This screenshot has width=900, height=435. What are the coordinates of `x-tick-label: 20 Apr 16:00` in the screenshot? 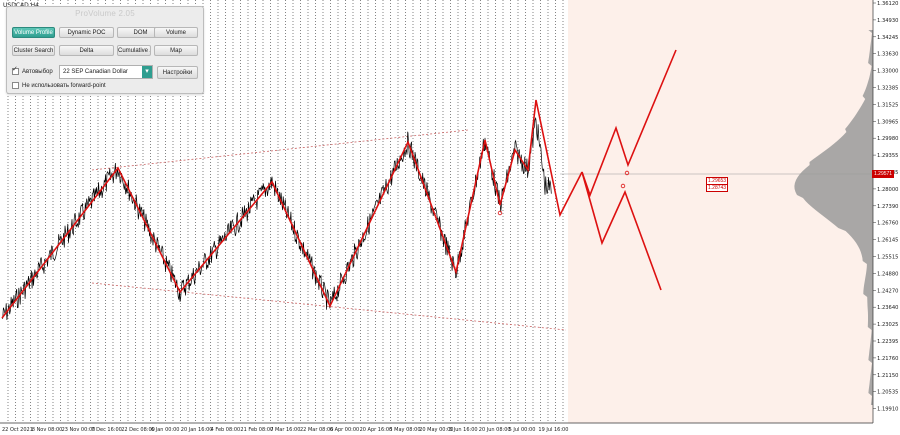 It's located at (376, 430).